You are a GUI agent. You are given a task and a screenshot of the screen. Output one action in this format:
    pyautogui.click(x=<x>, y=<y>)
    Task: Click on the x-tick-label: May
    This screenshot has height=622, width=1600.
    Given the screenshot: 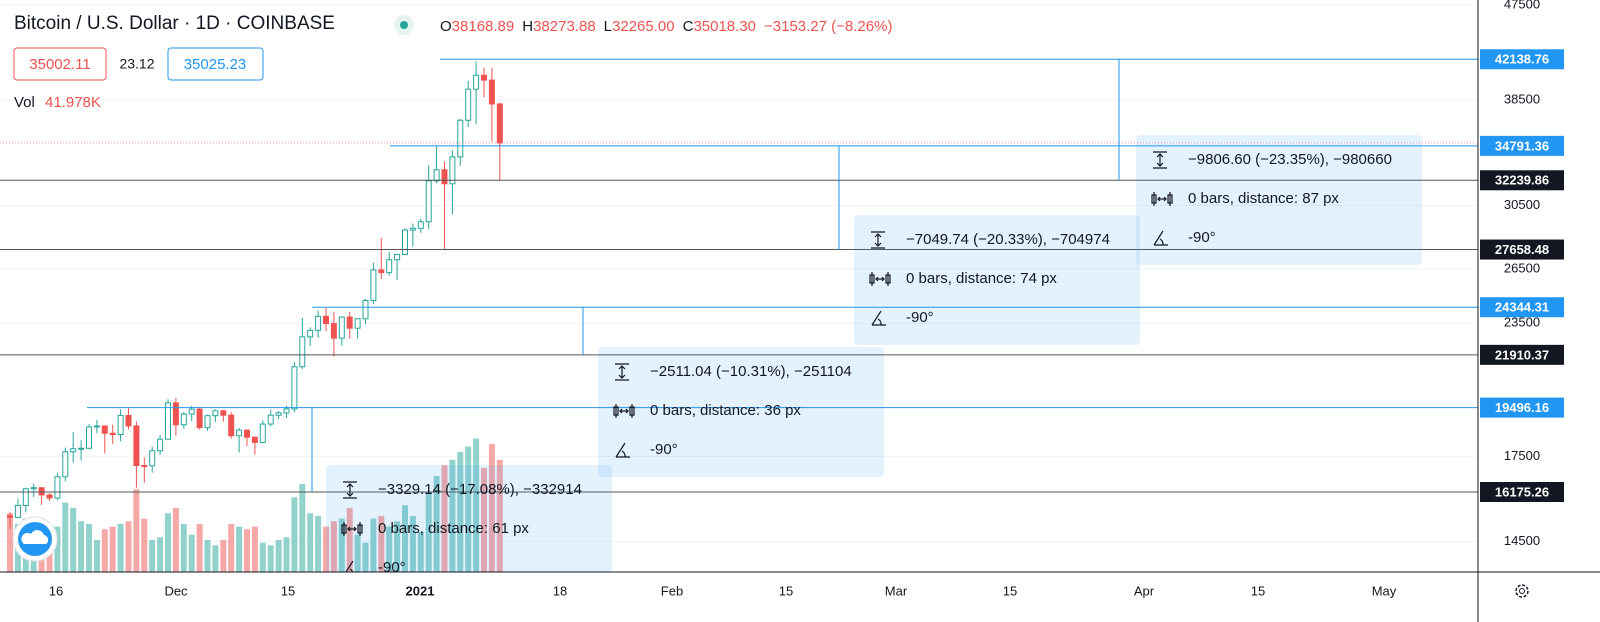 What is the action you would take?
    pyautogui.click(x=1384, y=590)
    